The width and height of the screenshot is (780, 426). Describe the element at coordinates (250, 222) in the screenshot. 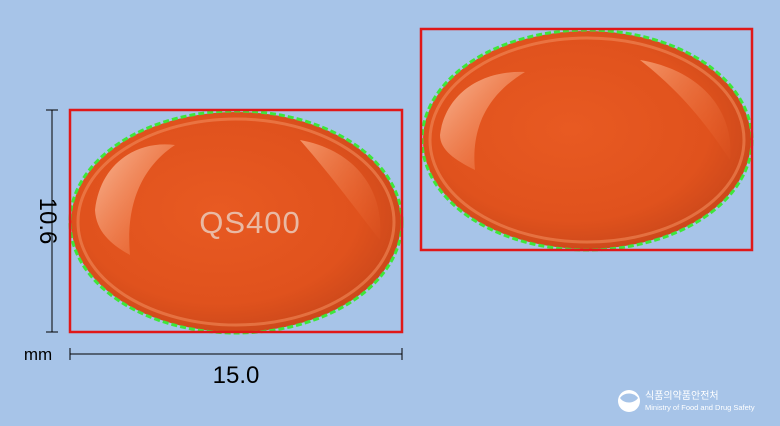

I see `pill-front-imprint: QS400` at that location.